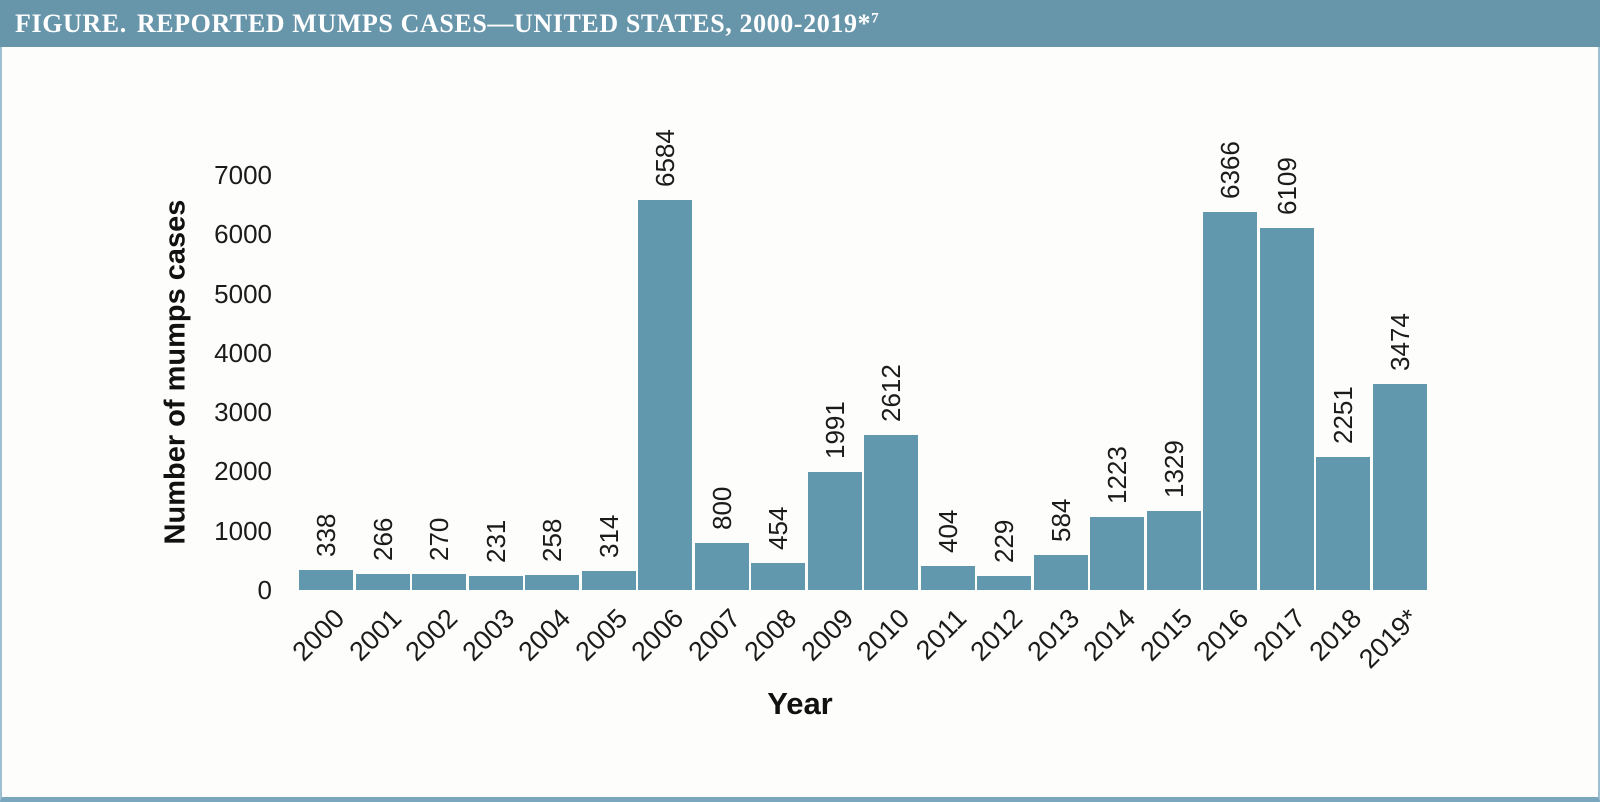 This screenshot has height=802, width=1600. What do you see at coordinates (827, 635) in the screenshot?
I see `x-tick-label: 2009` at bounding box center [827, 635].